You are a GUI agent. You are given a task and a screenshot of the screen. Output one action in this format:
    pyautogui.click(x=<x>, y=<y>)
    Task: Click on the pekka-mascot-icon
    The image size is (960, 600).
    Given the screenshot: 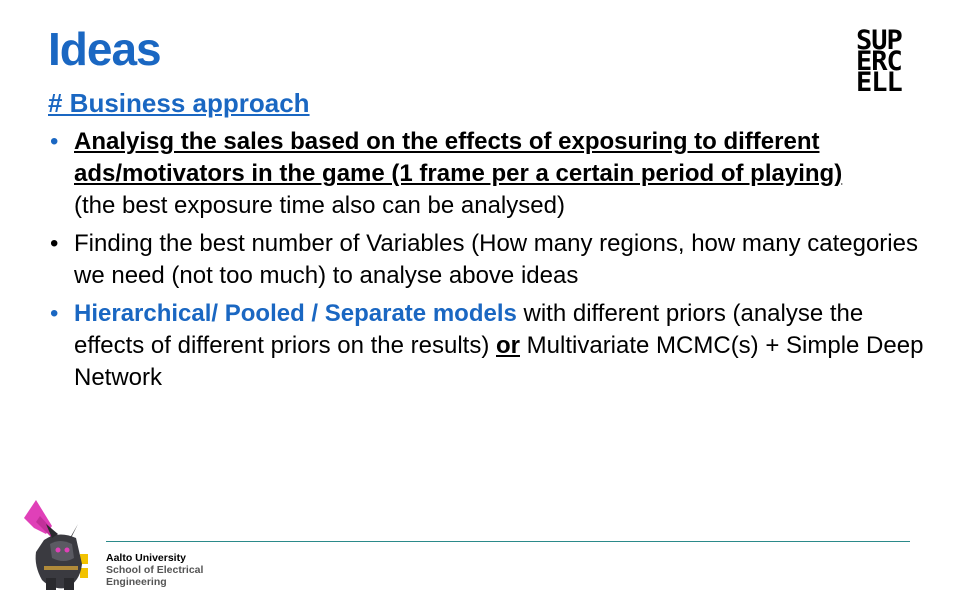 What is the action you would take?
    pyautogui.click(x=56, y=545)
    